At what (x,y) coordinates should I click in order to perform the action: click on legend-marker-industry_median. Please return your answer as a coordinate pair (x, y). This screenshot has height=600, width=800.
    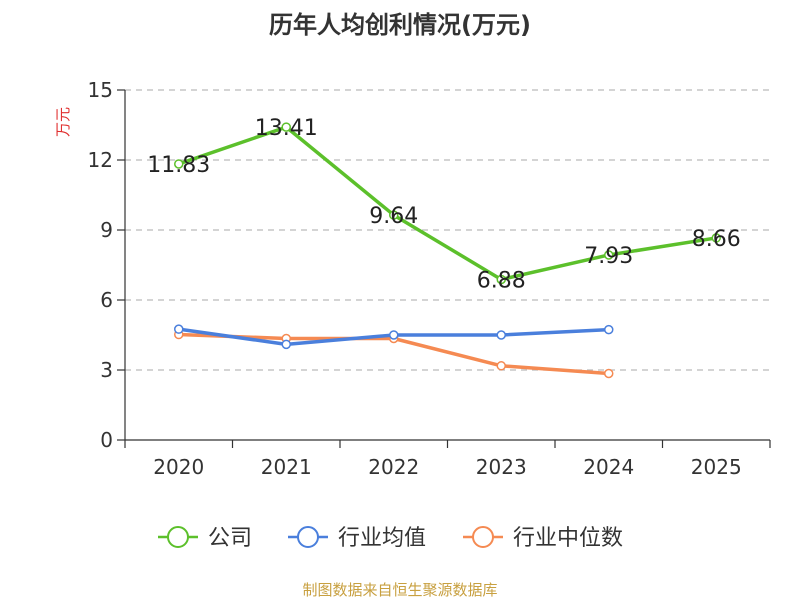
    Looking at the image, I should click on (483, 537).